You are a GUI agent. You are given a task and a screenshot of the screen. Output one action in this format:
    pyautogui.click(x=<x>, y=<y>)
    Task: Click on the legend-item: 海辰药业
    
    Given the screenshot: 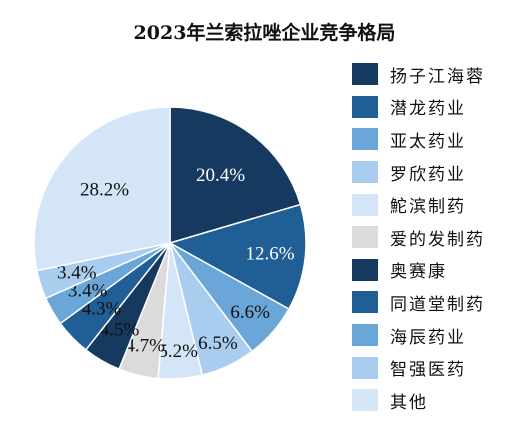 What is the action you would take?
    pyautogui.click(x=418, y=335)
    